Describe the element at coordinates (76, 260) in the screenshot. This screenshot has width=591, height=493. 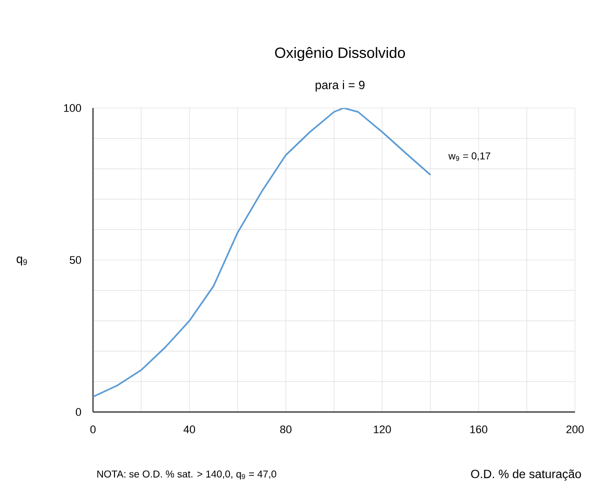
I see `y-tick-label: 50` at that location.